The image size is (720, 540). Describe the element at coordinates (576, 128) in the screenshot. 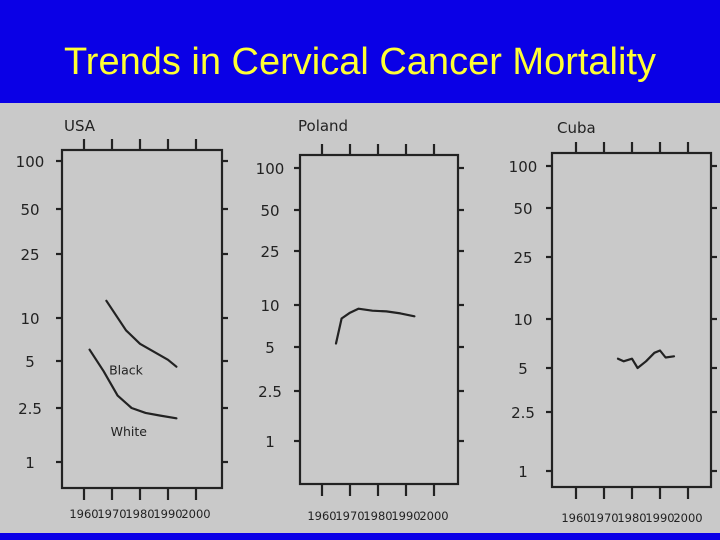

I see `chart-title: Cuba` at that location.